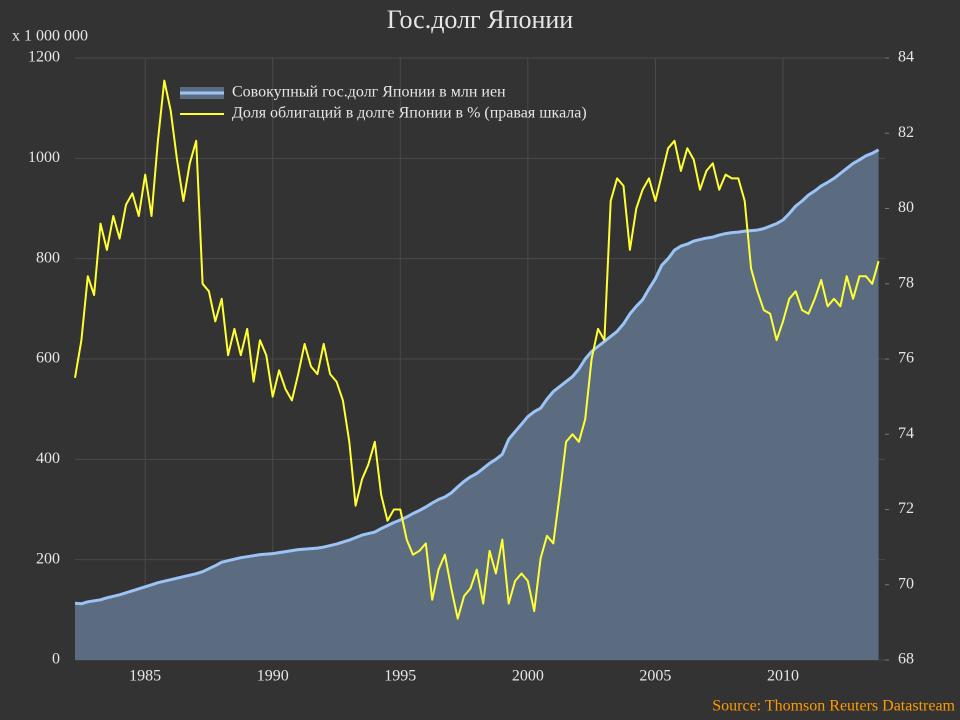 The width and height of the screenshot is (960, 720). Describe the element at coordinates (400, 676) in the screenshot. I see `x-tick-label: 1995` at that location.